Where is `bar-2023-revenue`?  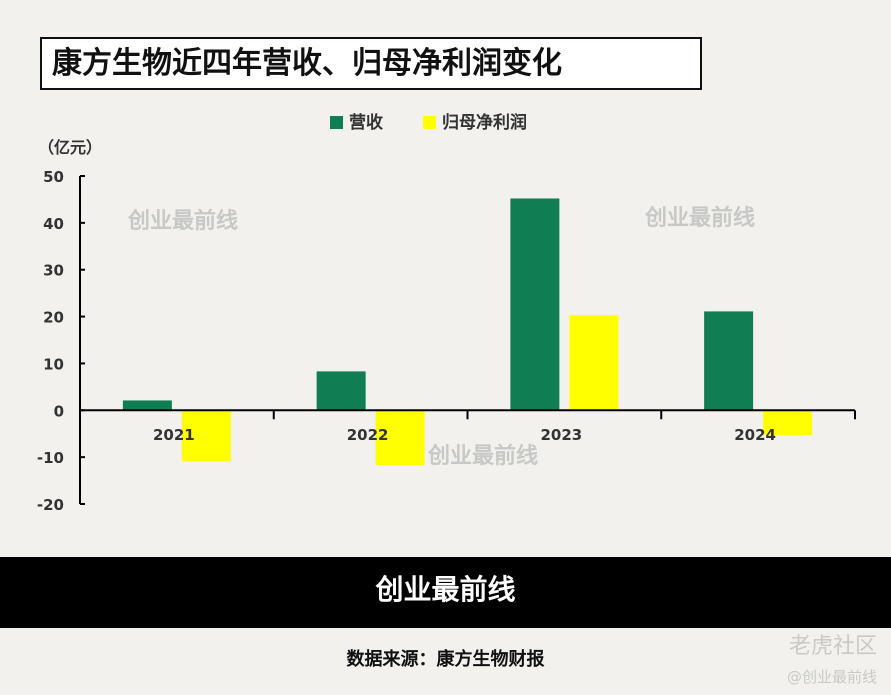 bar-2023-revenue is located at coordinates (535, 304).